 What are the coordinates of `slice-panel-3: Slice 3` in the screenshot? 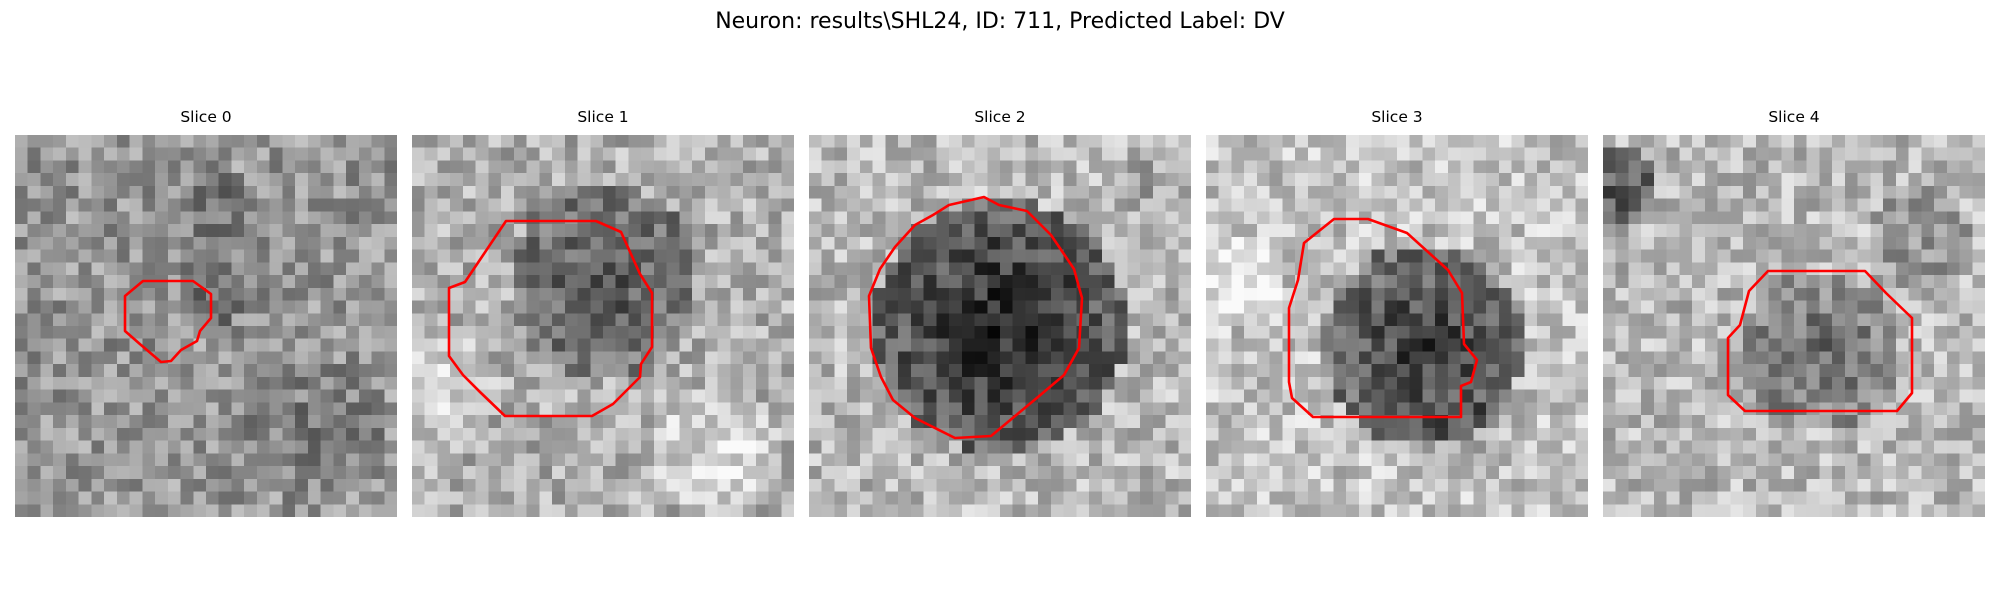 It's located at (1397, 312).